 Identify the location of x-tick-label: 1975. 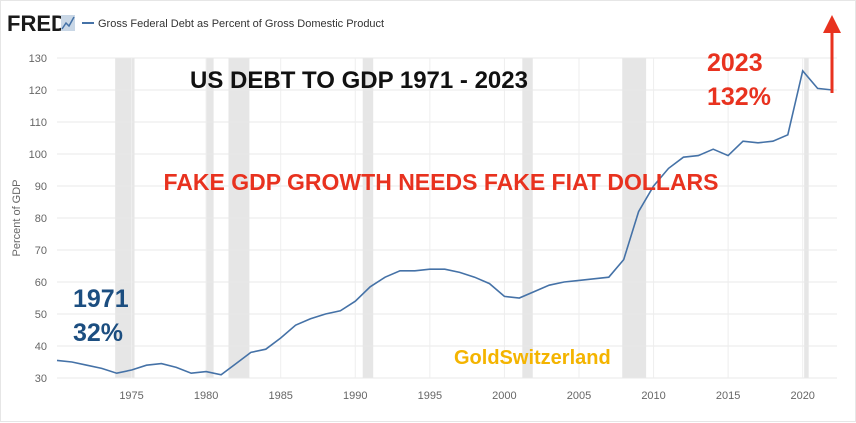
(131, 396).